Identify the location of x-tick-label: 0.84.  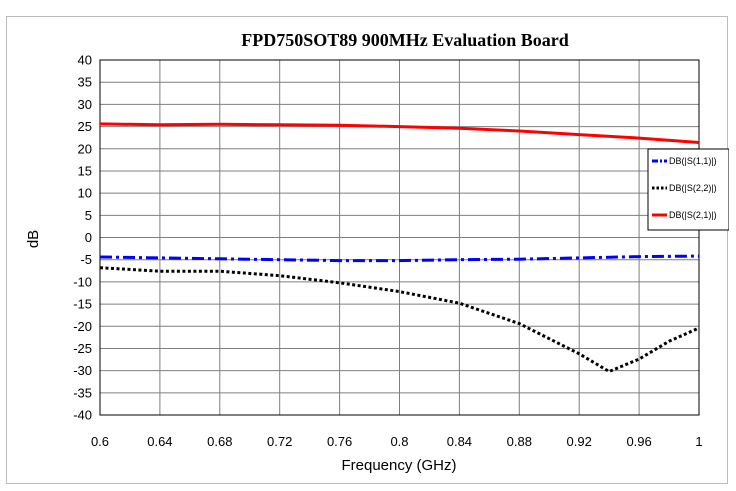
(459, 441).